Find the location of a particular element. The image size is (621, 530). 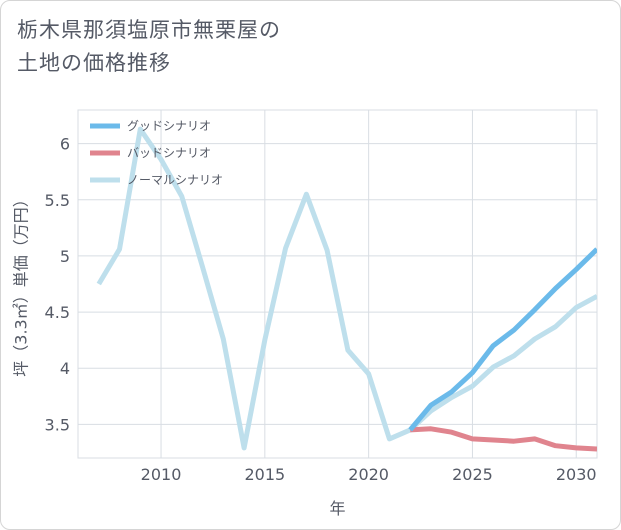

x-tick-label: 2010 is located at coordinates (161, 474).